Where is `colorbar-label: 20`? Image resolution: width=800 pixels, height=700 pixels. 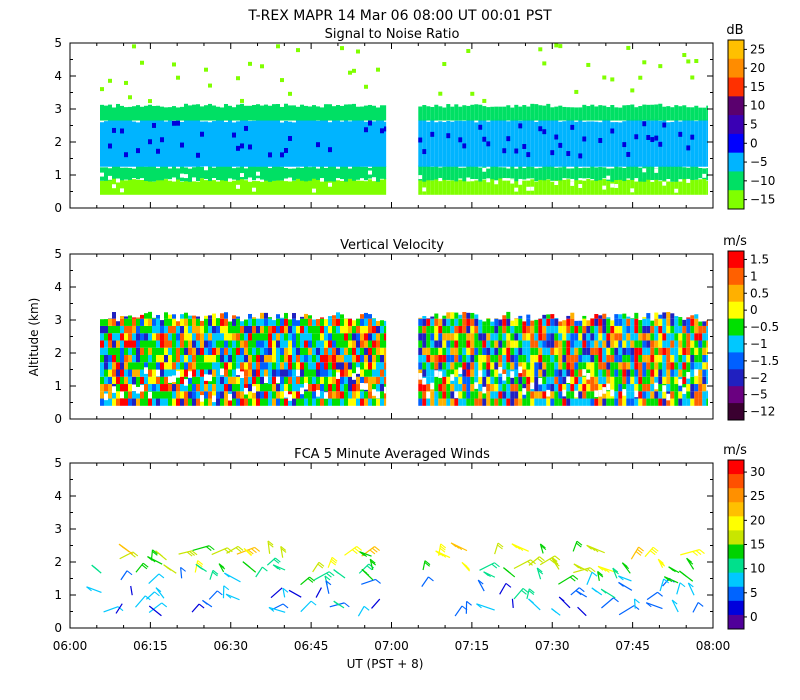
colorbar-label: 20 is located at coordinates (757, 68).